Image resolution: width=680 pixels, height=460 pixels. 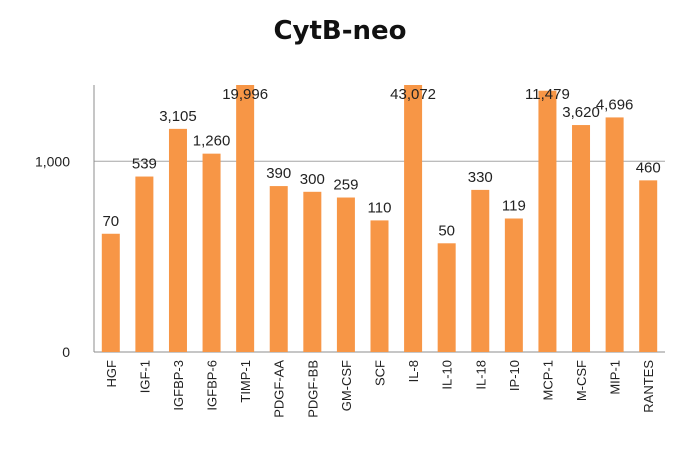 I want to click on bar-pdgf-aa, so click(x=278, y=269).